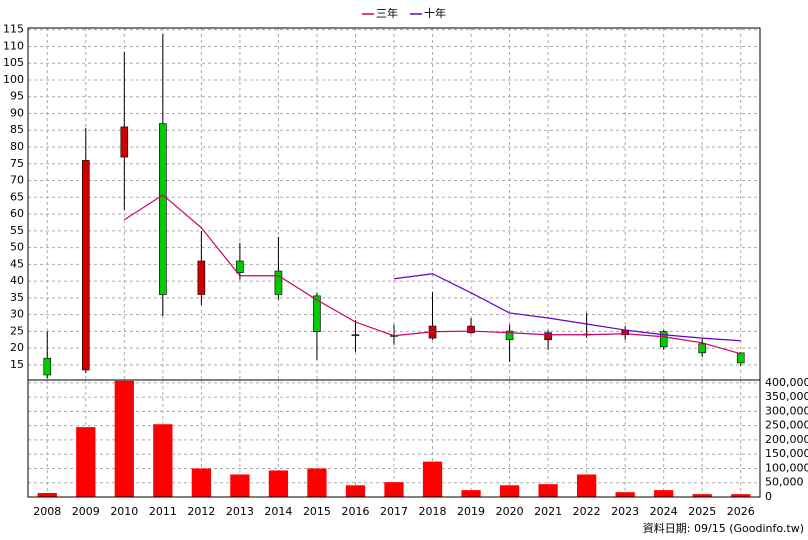 This screenshot has width=808, height=540. I want to click on y-tick-label: 105, so click(13, 62).